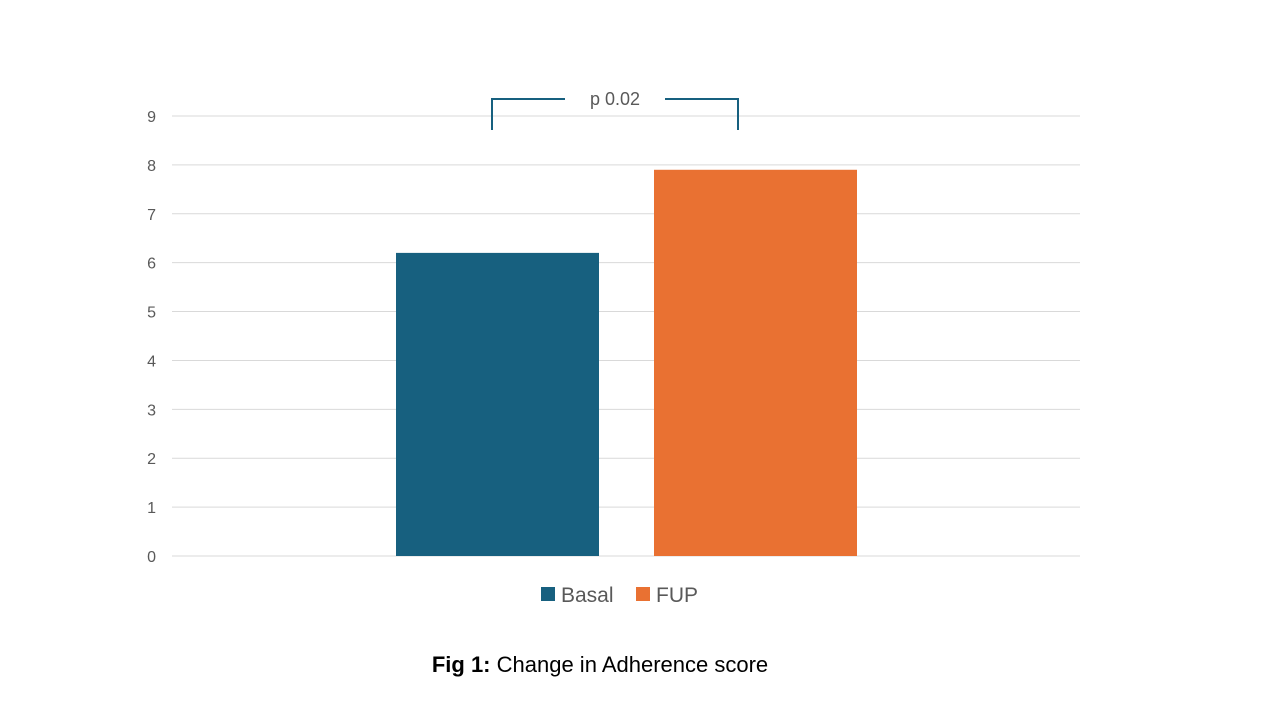  Describe the element at coordinates (548, 594) in the screenshot. I see `legend-swatch-basal` at that location.